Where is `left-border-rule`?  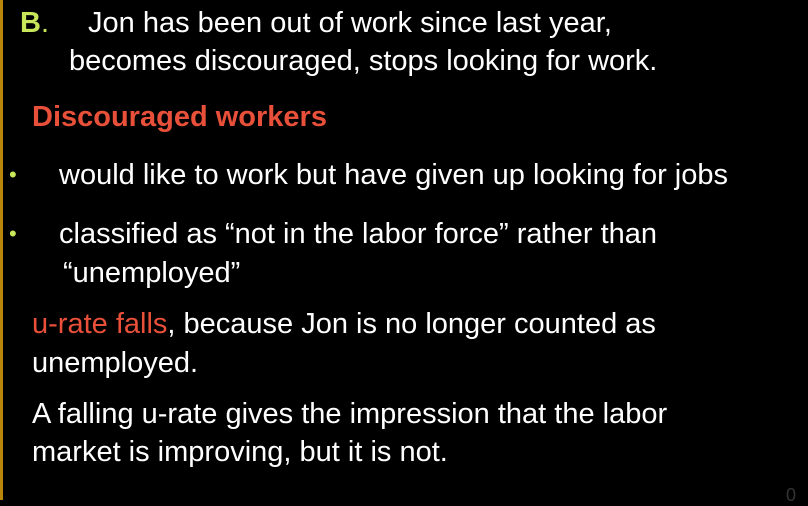 left-border-rule is located at coordinates (1, 250).